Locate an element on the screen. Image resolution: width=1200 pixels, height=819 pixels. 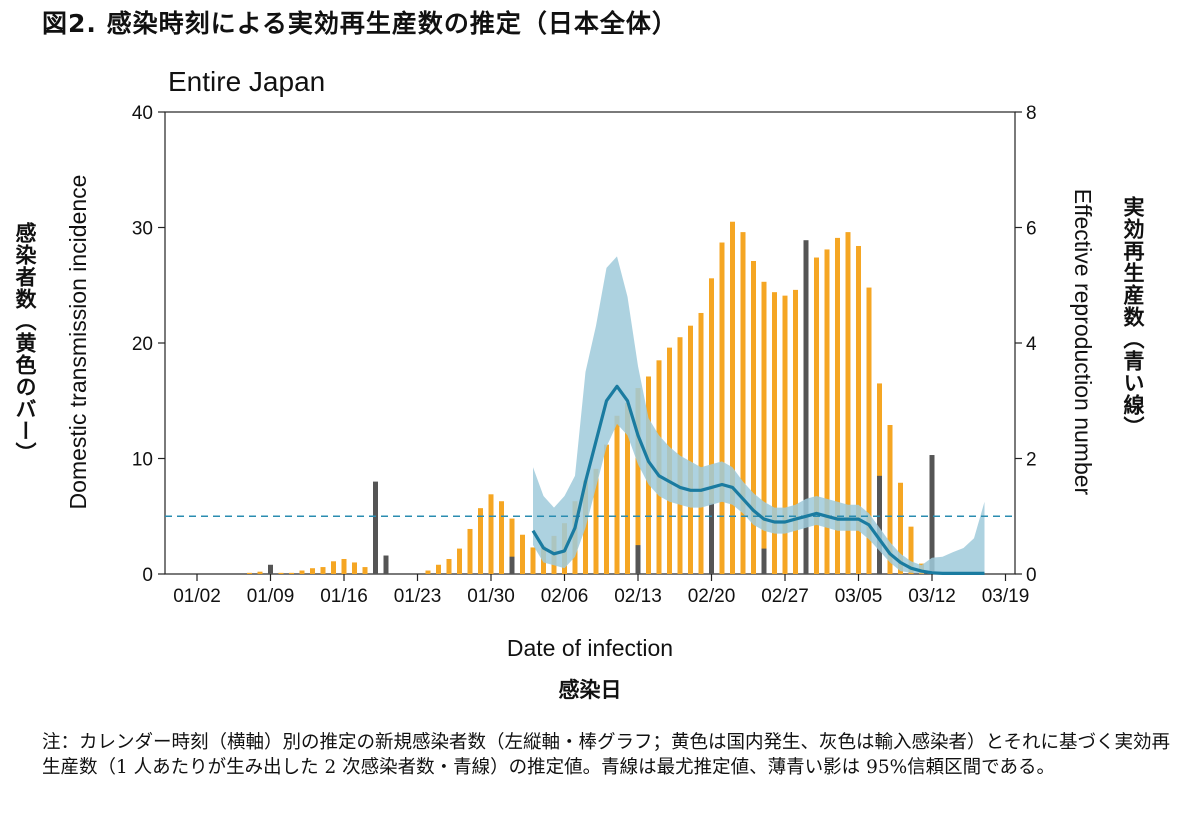
right-axis-title-jp: 実効再生産数（青い線） is located at coordinates (1133, 317).